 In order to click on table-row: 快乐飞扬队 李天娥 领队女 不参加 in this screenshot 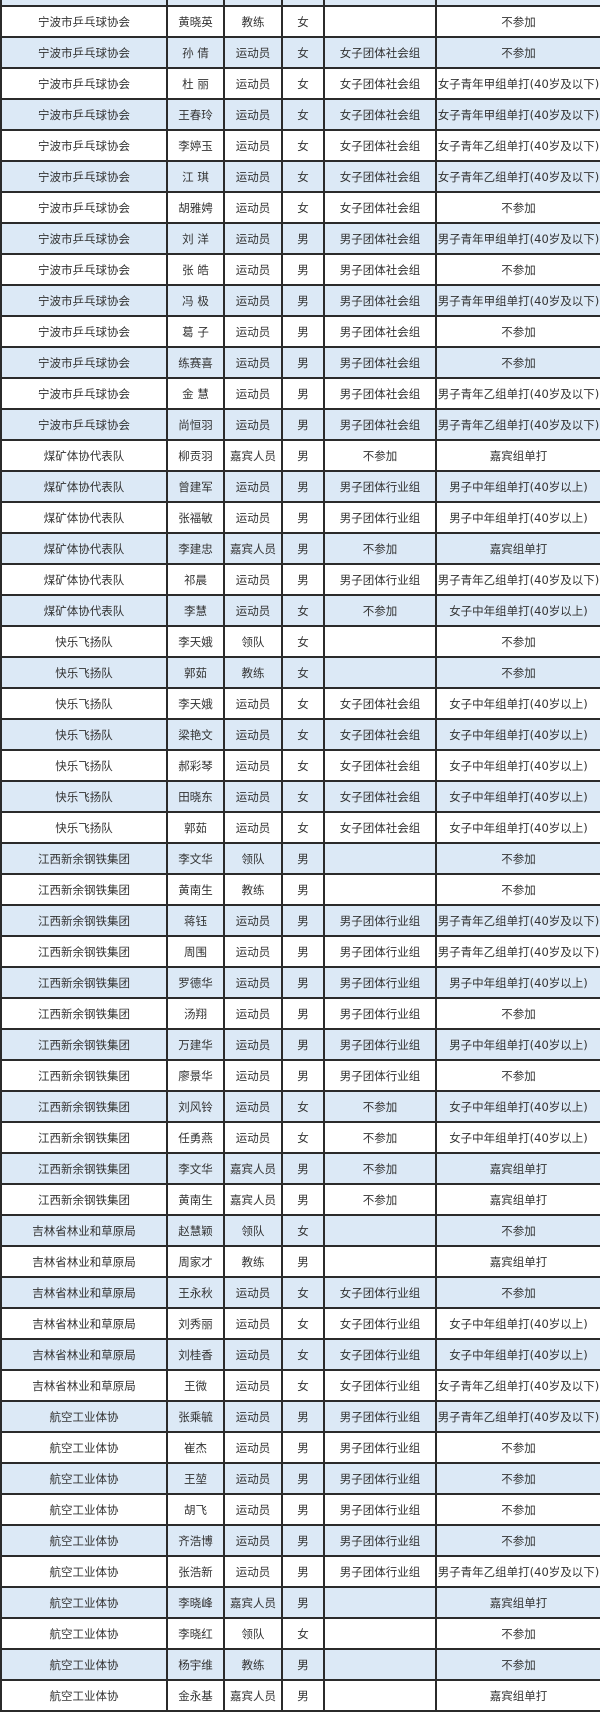, I will do `click(300, 641)`.